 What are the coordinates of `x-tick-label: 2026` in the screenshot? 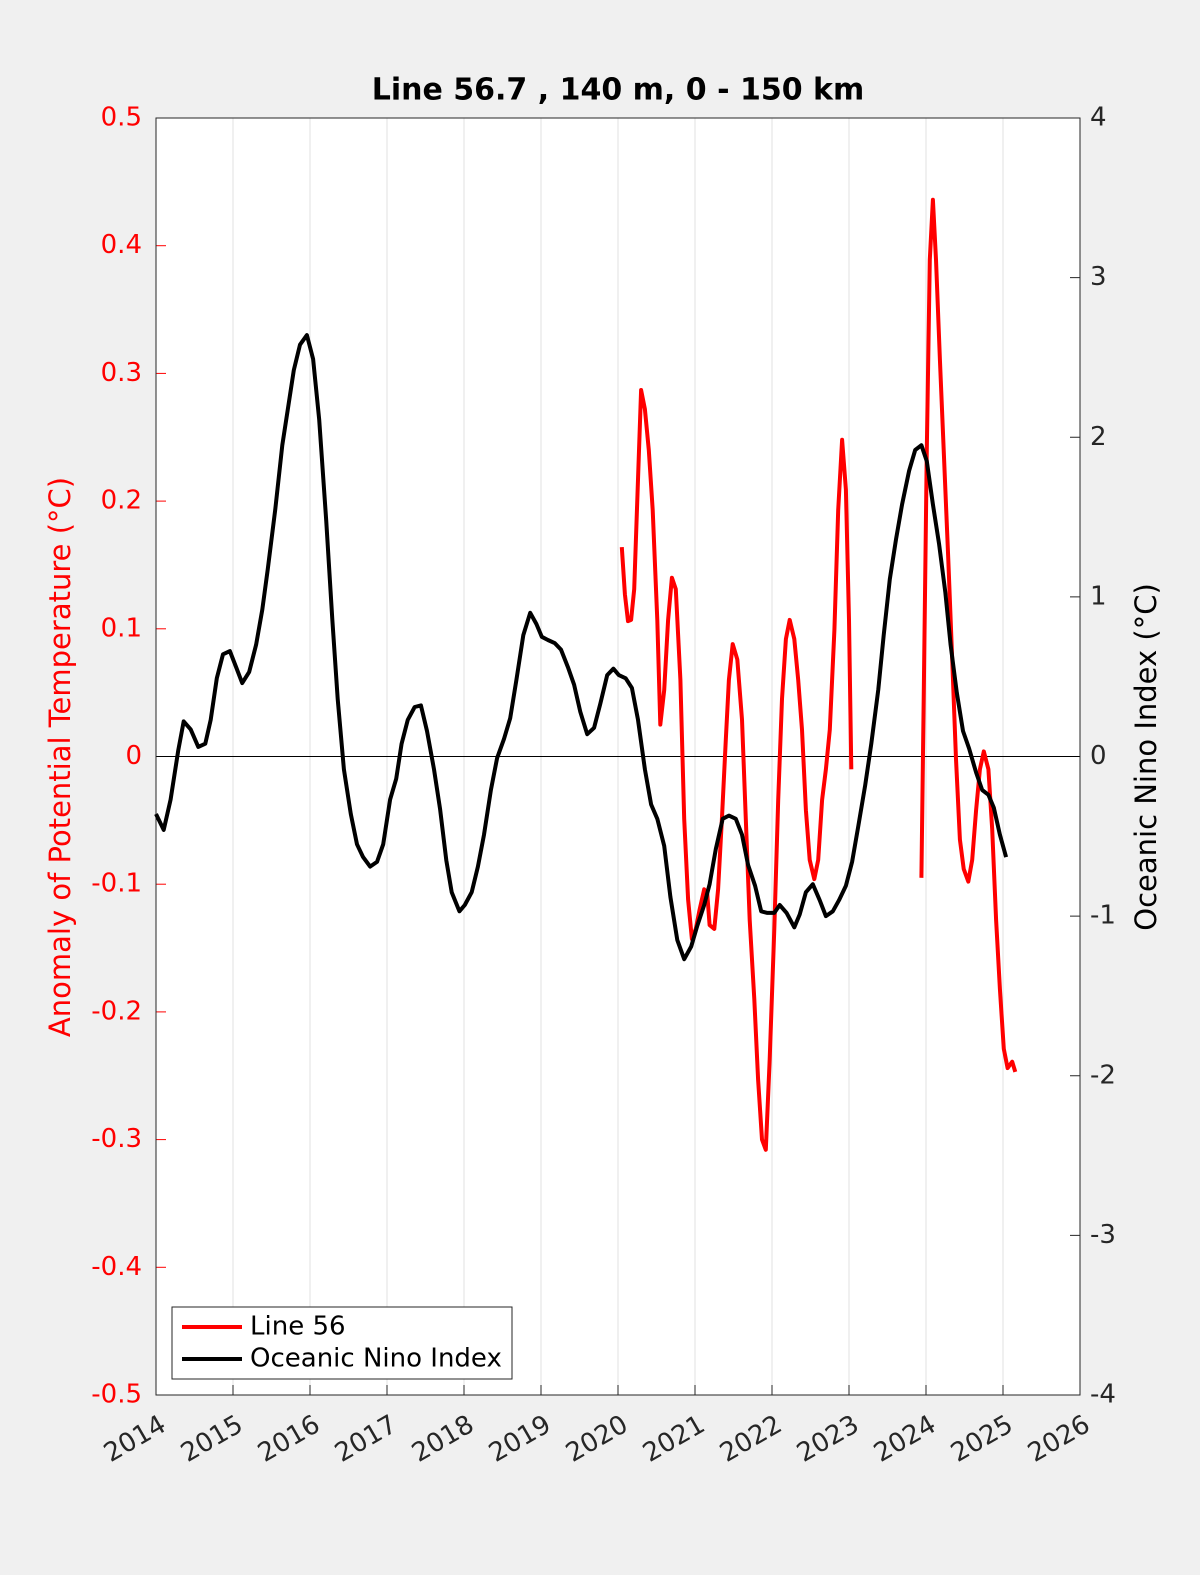 It's located at (1059, 1439).